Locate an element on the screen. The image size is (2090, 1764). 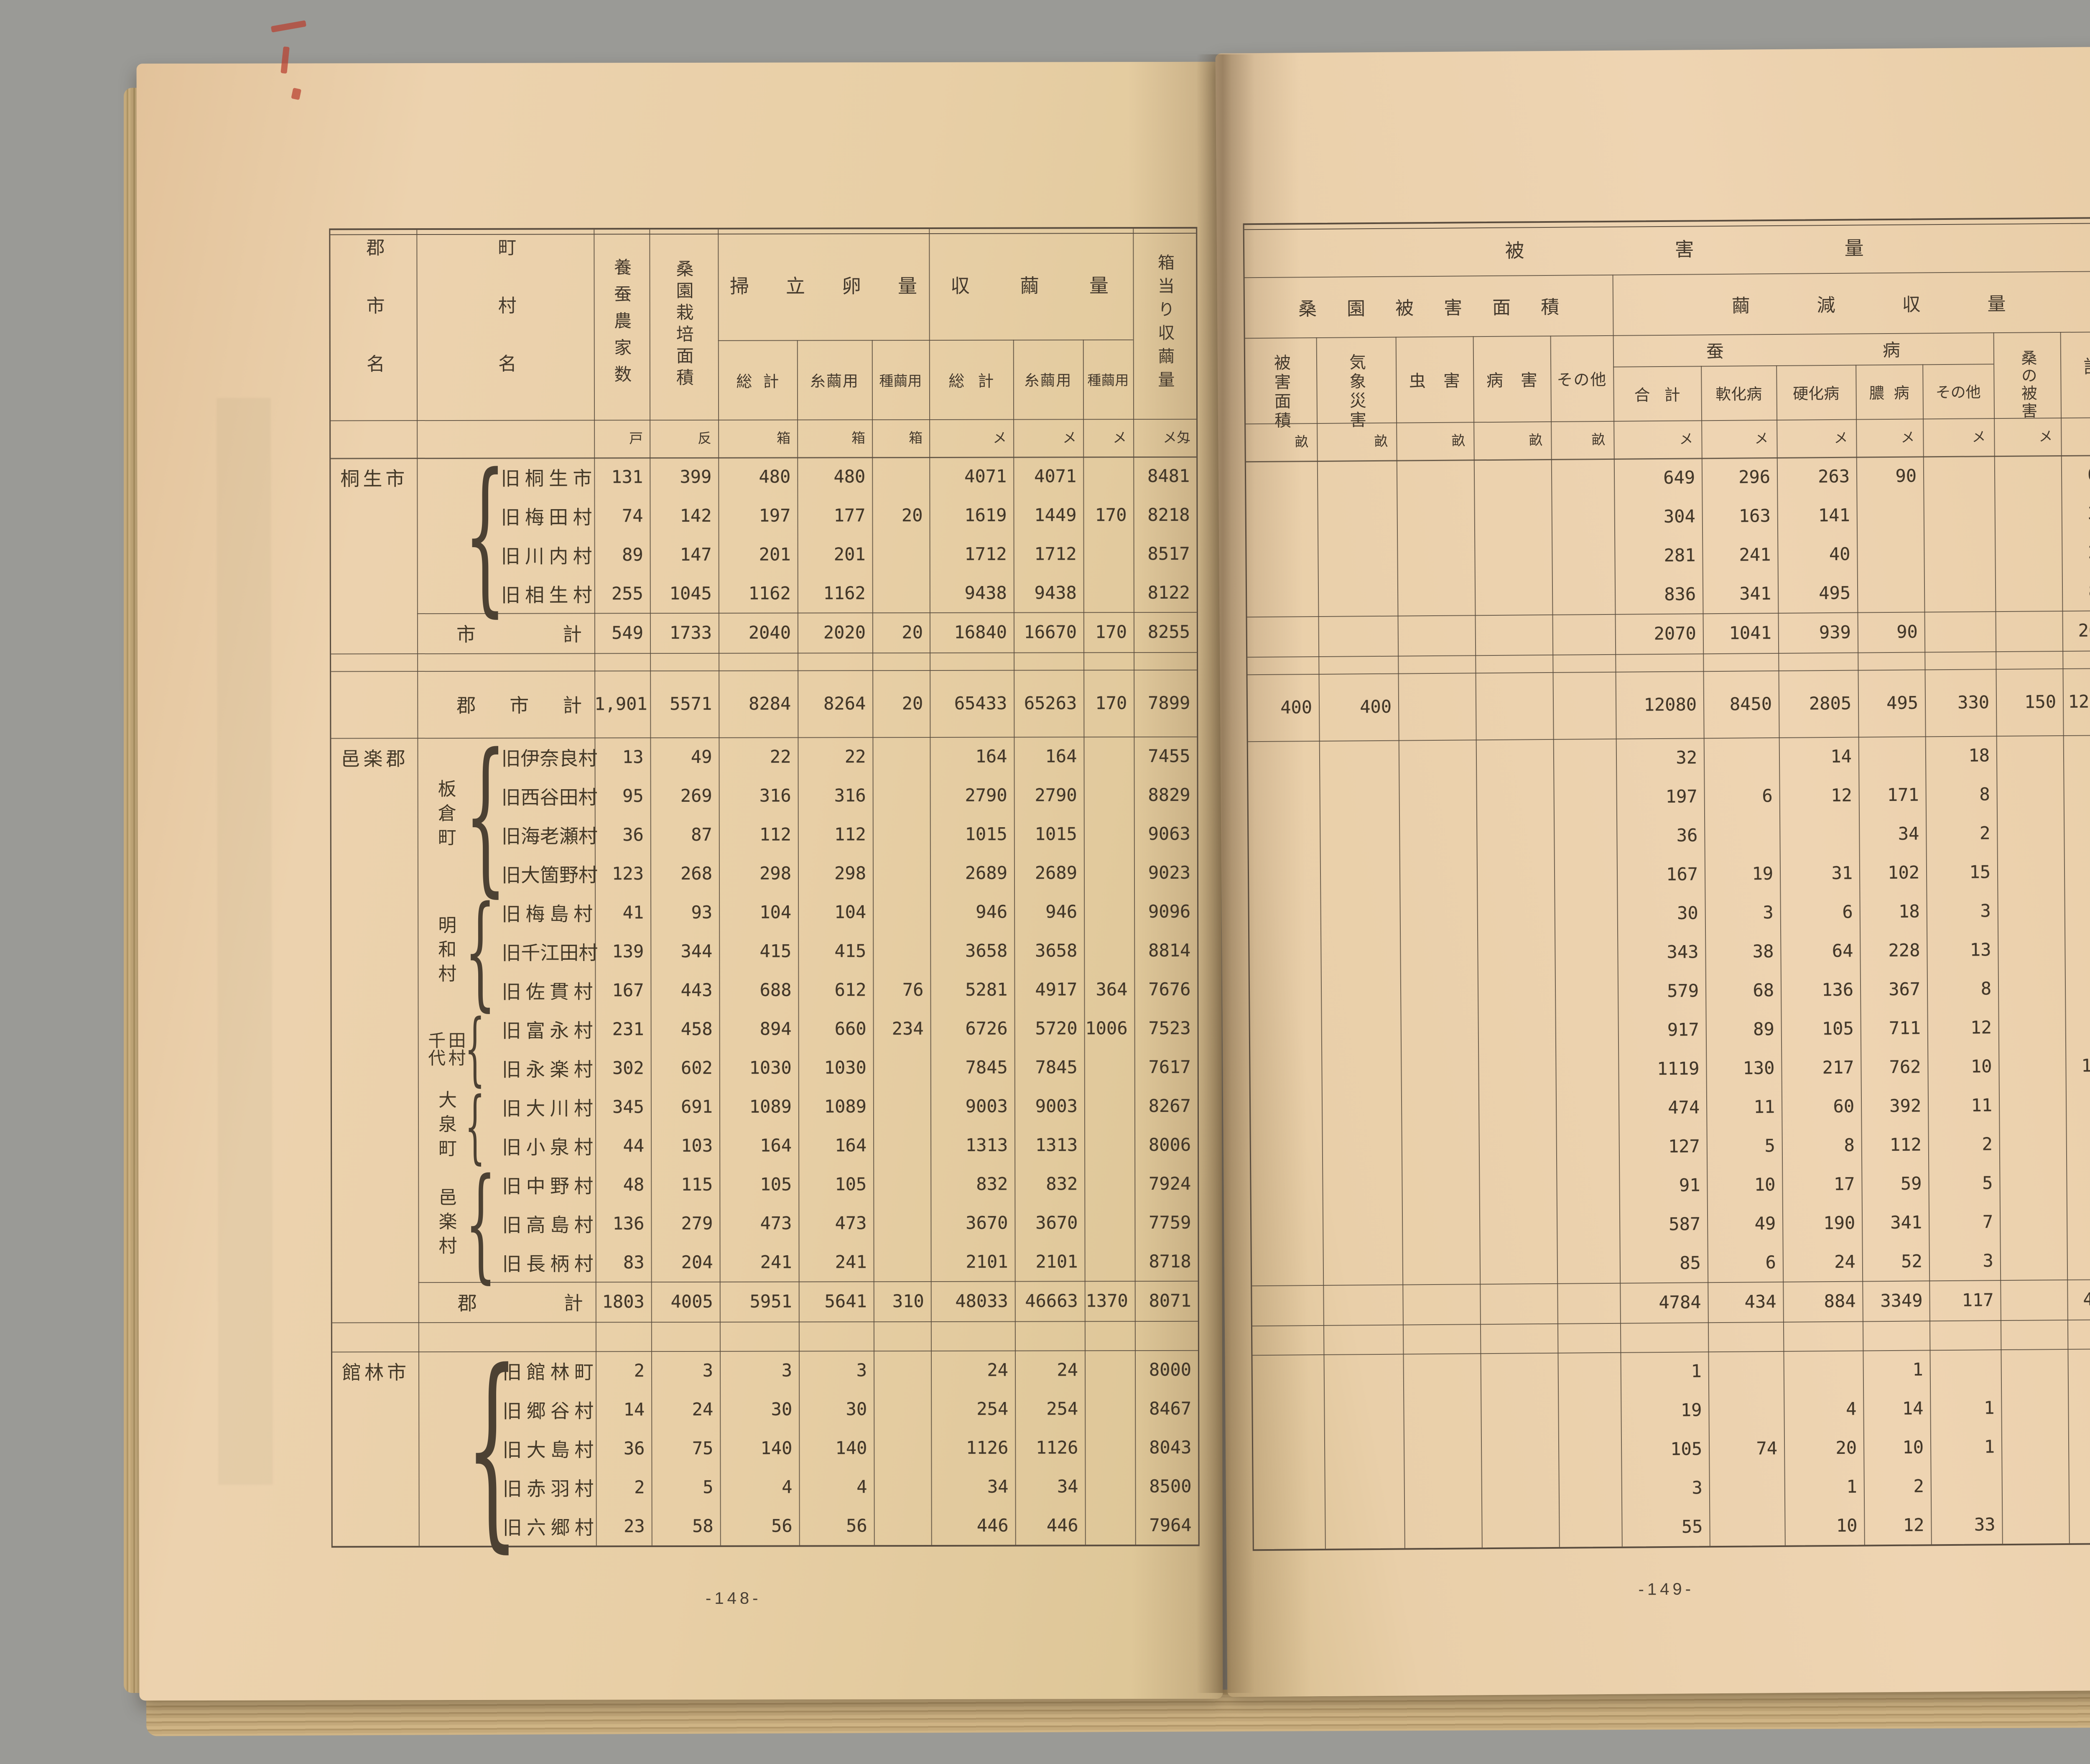
data-cell: 217 is located at coordinates (1838, 1067).